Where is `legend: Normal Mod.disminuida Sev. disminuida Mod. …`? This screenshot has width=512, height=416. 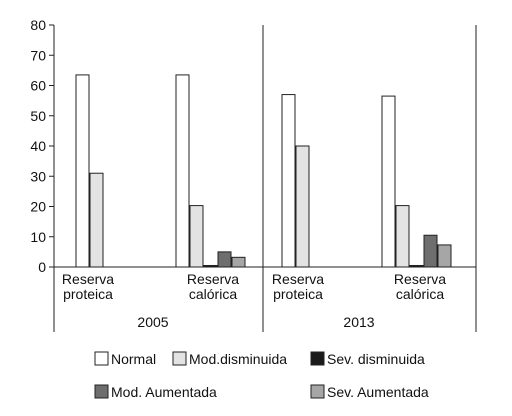
legend: Normal Mod.disminuida Sev. disminuida Mod. … is located at coordinates (261, 375).